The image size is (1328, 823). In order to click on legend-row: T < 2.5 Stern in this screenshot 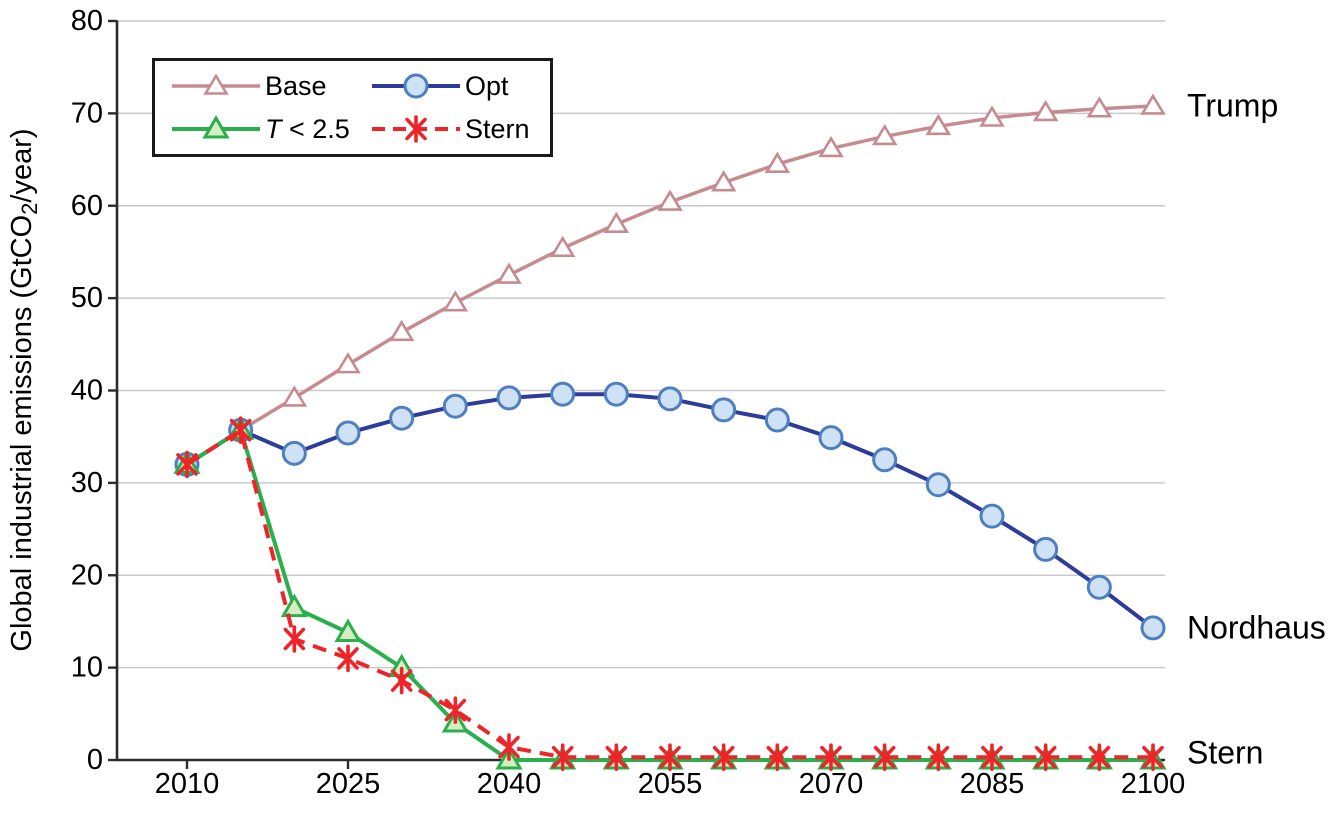, I will do `click(359, 129)`.